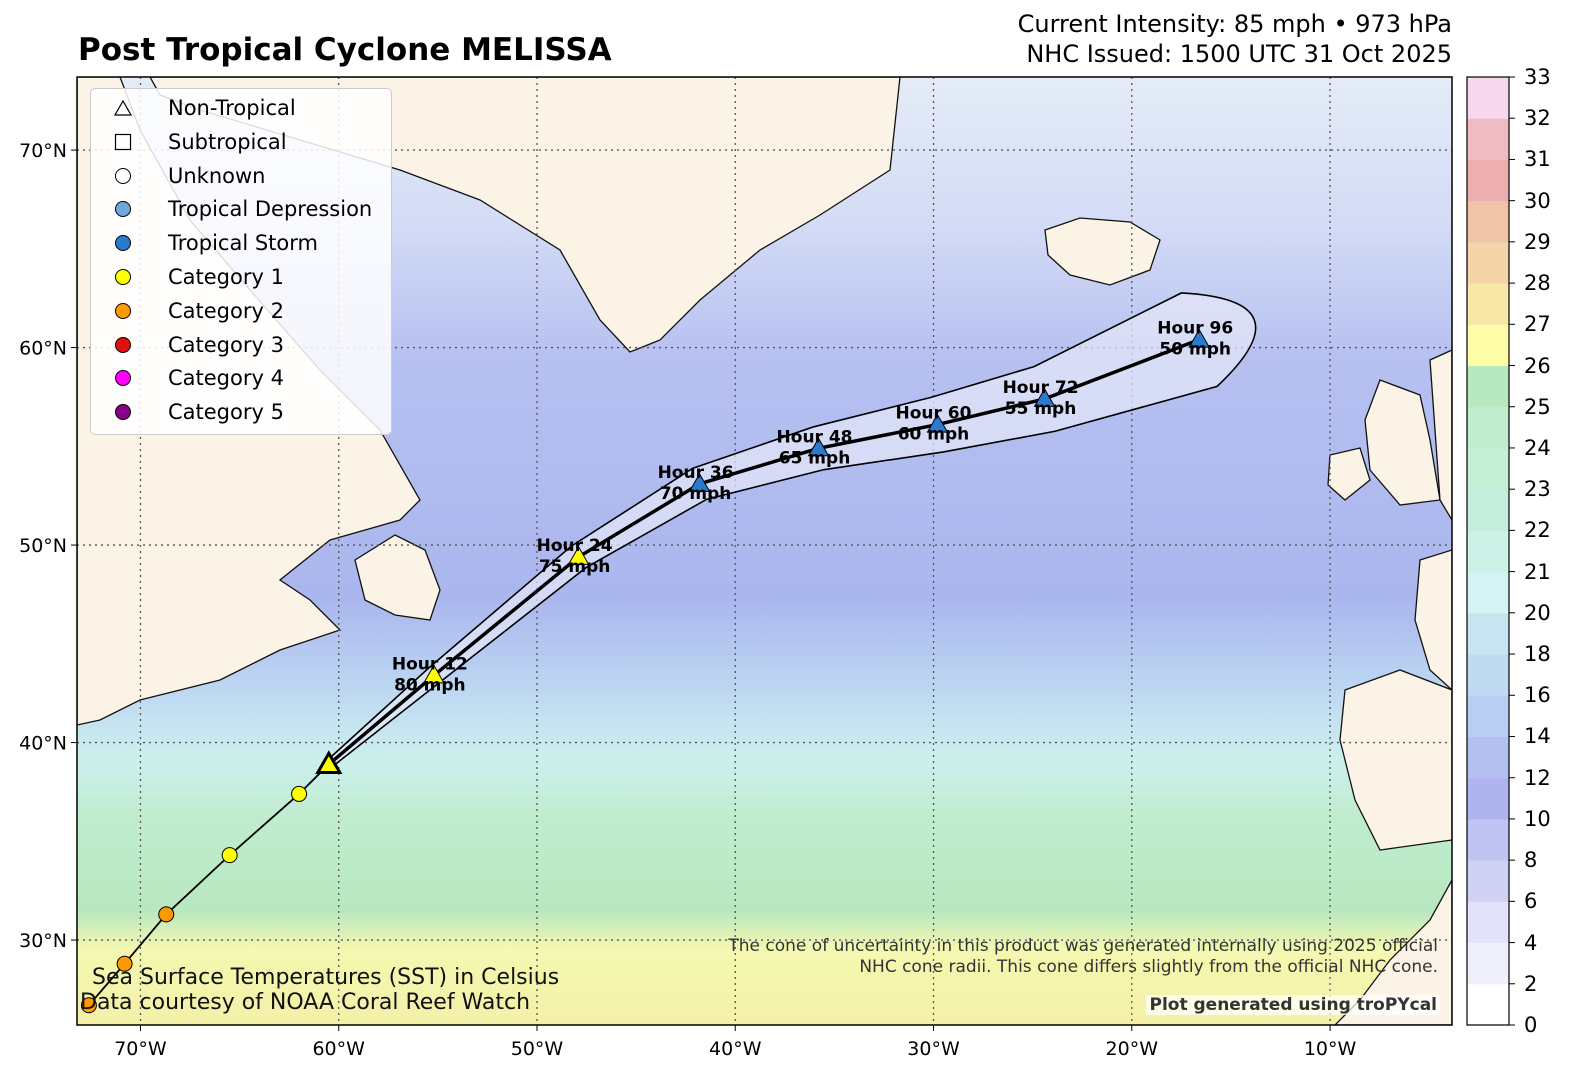 The image size is (1593, 1087). I want to click on colorbar-tick-label: 20, so click(1537, 612).